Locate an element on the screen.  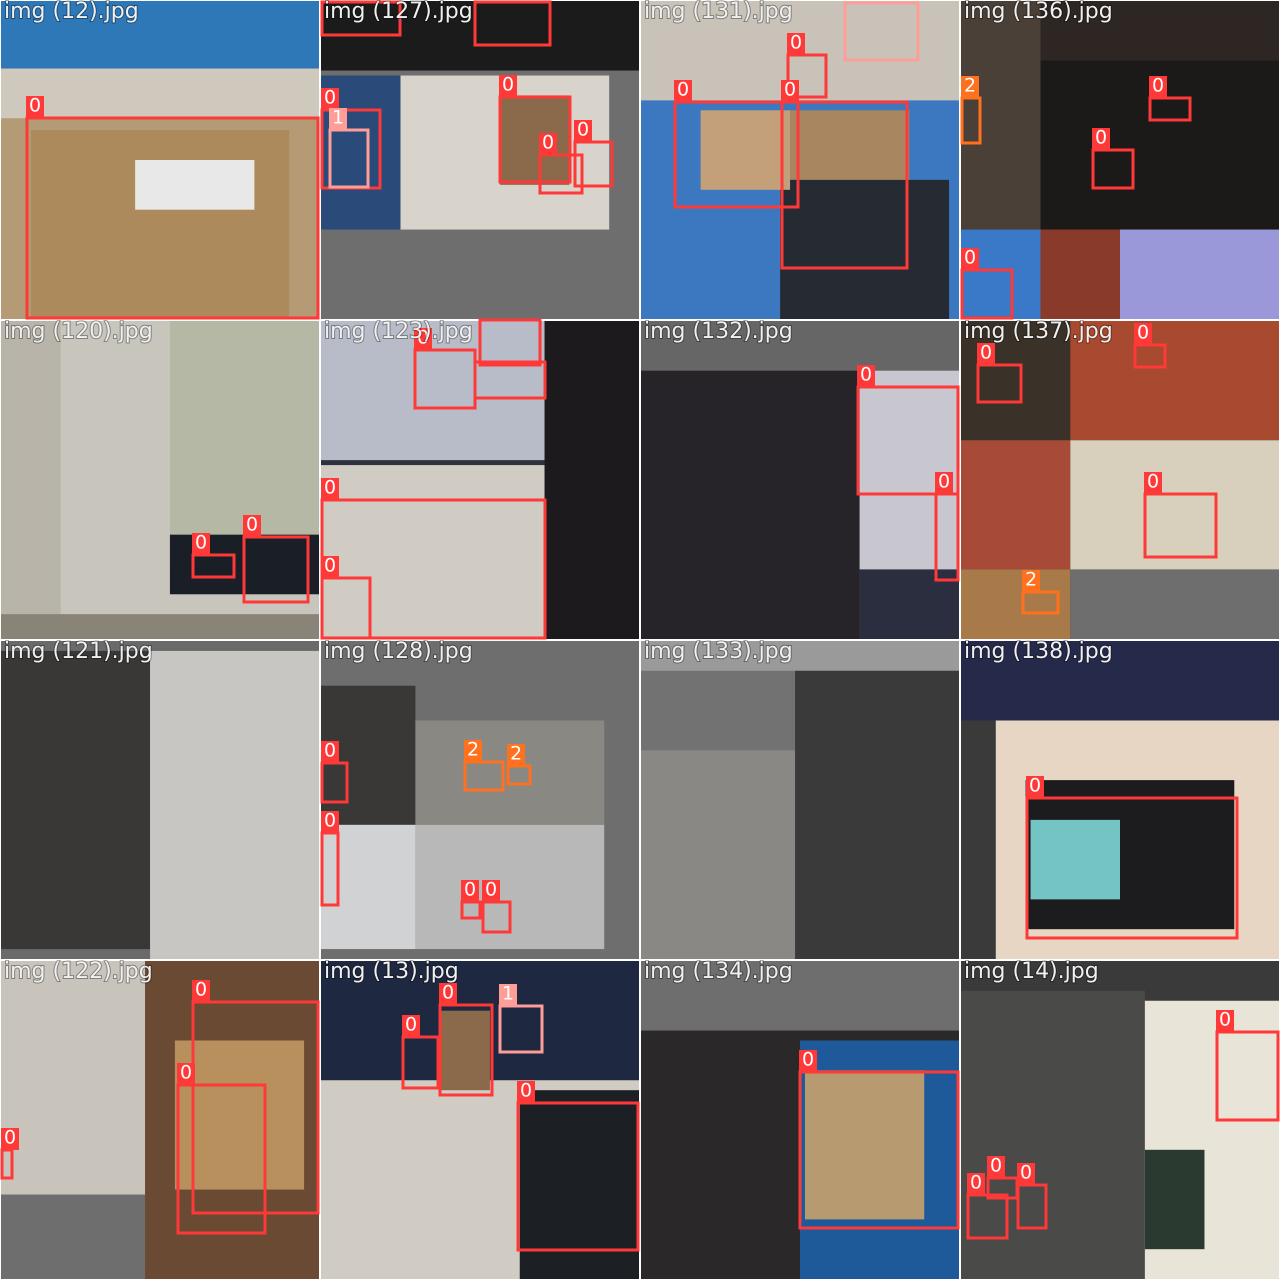
image-name: img (123).jpg is located at coordinates (398, 331).